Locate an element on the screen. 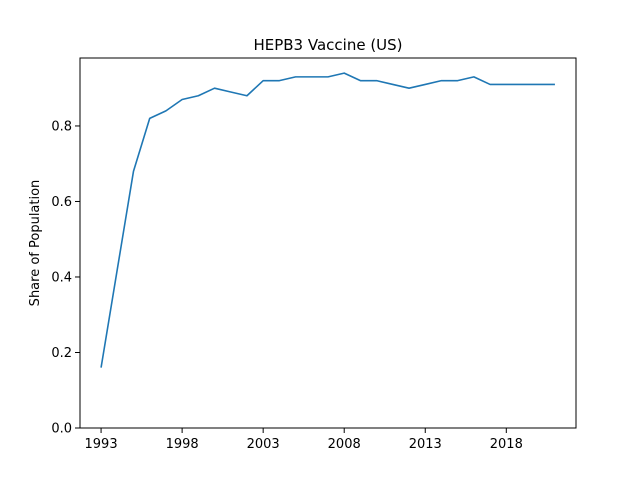 The height and width of the screenshot is (480, 640). y-axis: 0.0 0.2 0.4 0.6 0.8 is located at coordinates (65, 278).